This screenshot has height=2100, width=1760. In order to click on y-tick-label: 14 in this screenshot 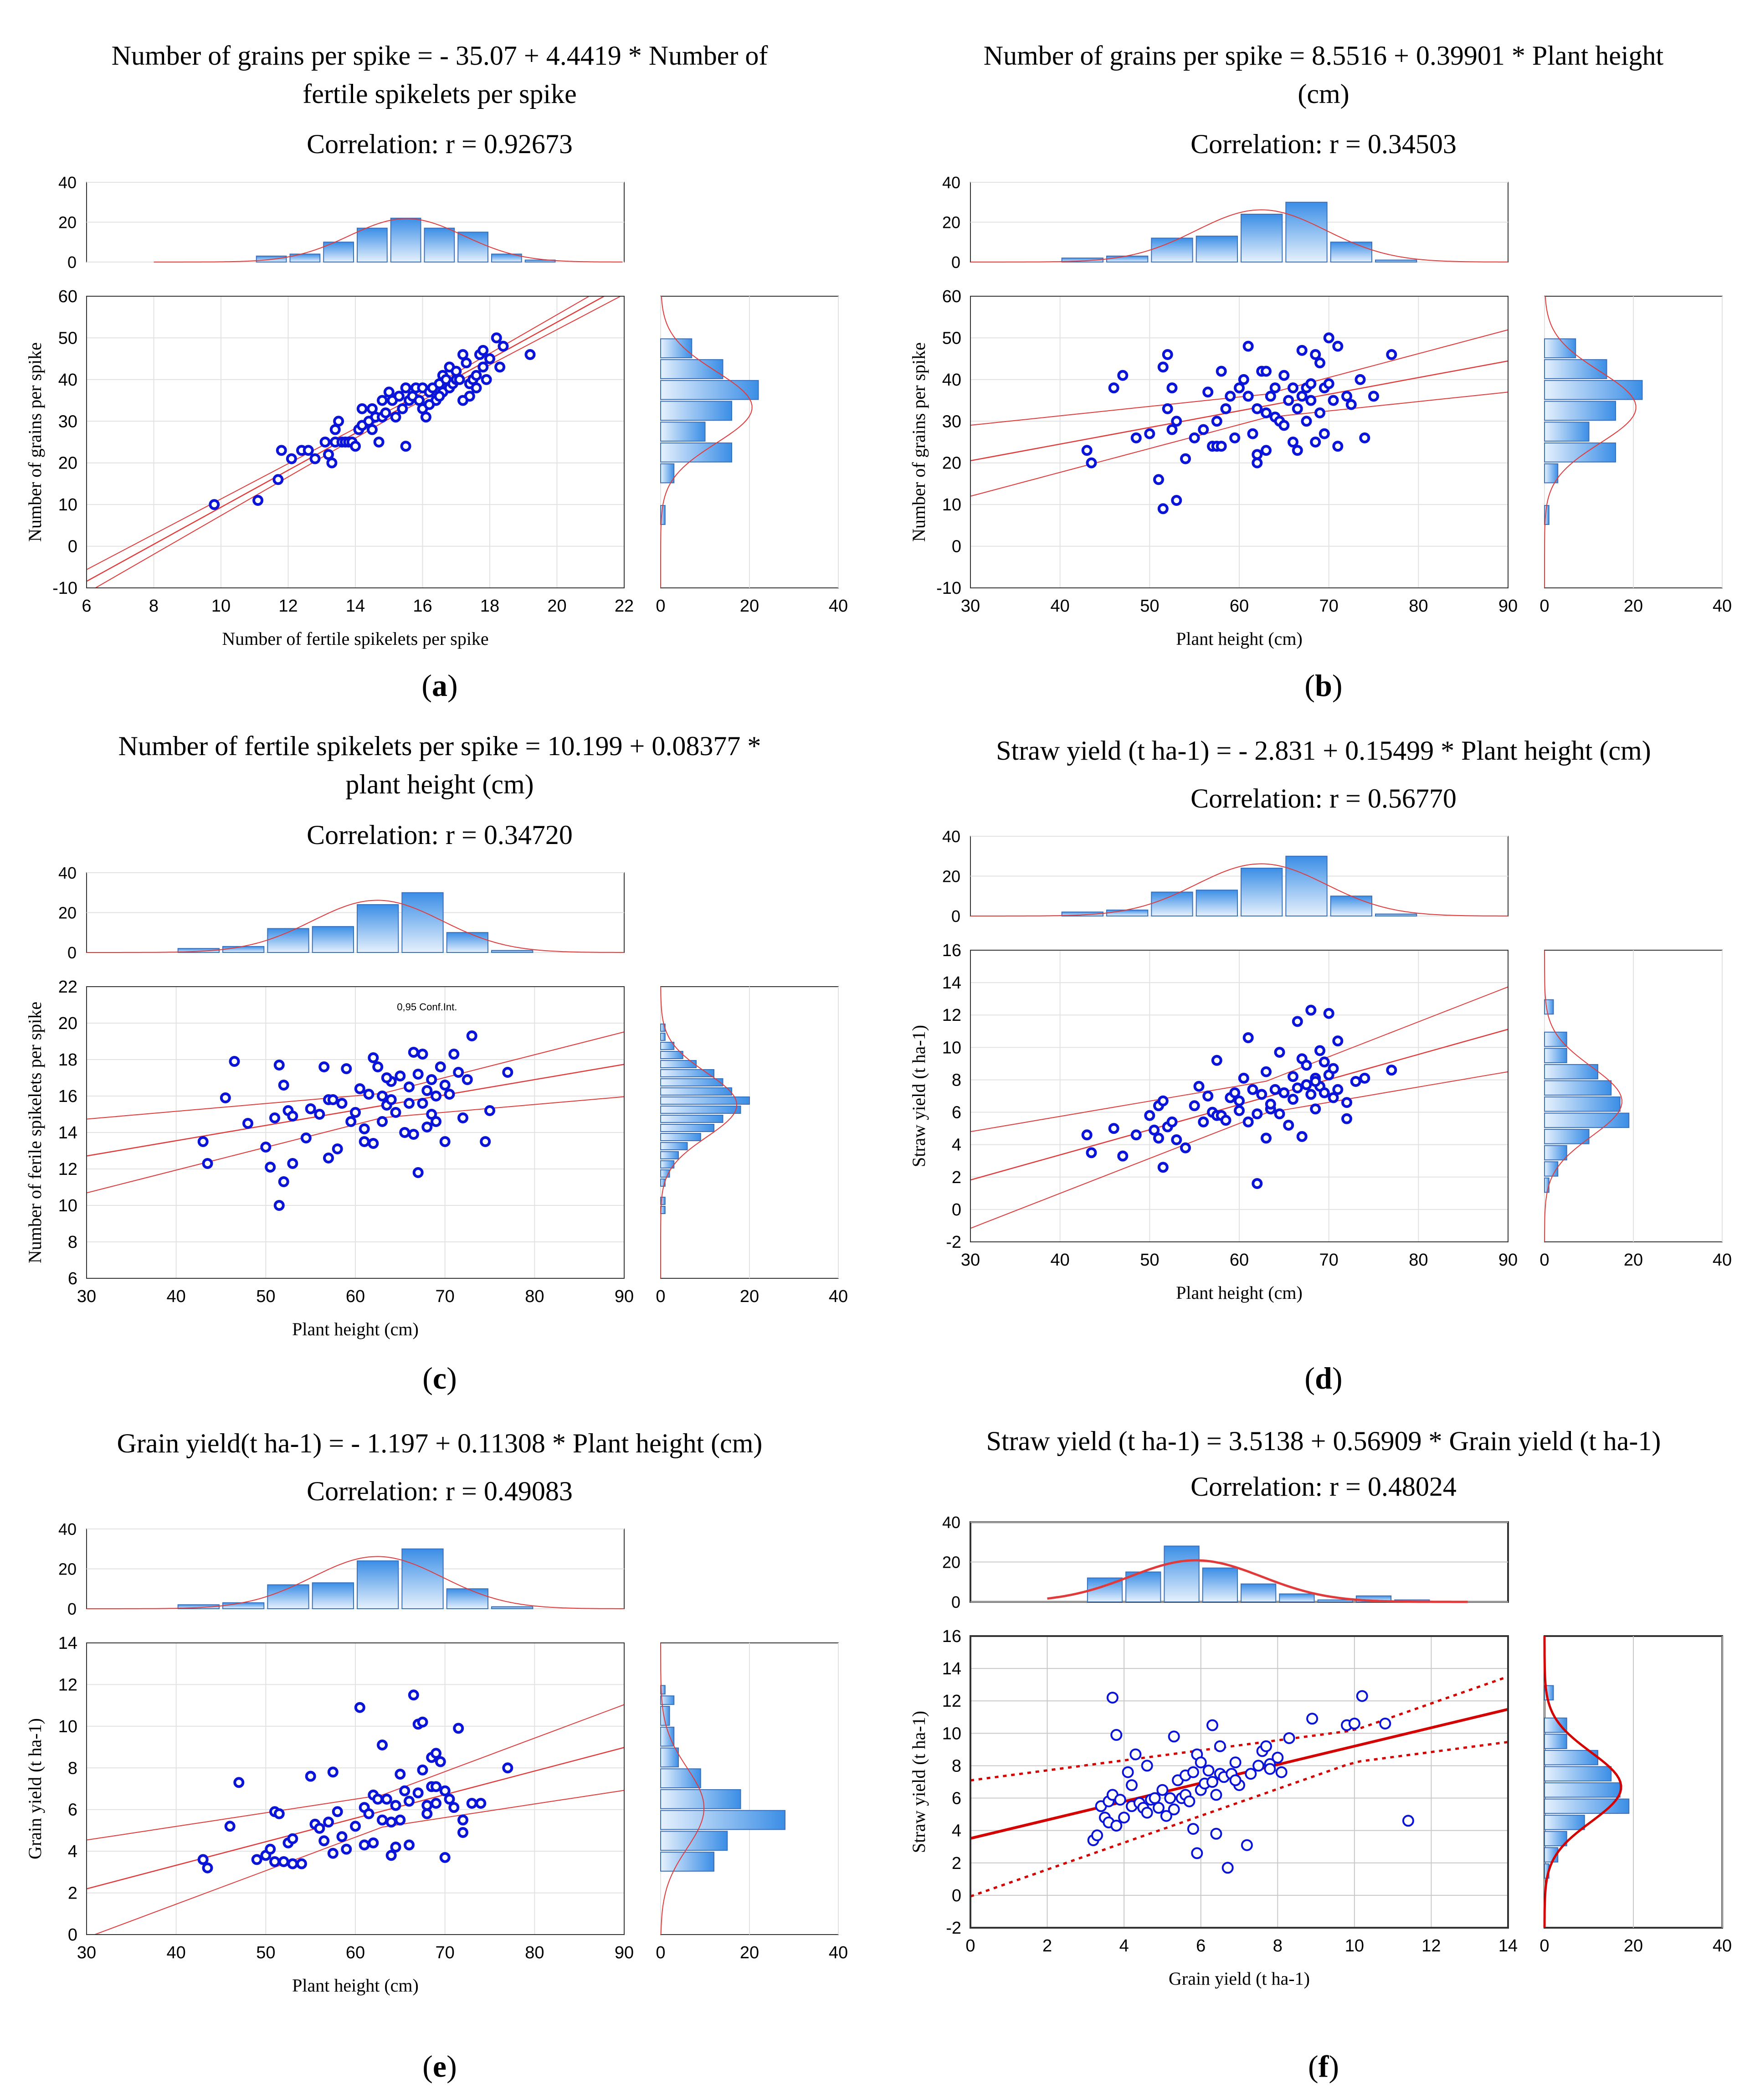, I will do `click(951, 1668)`.